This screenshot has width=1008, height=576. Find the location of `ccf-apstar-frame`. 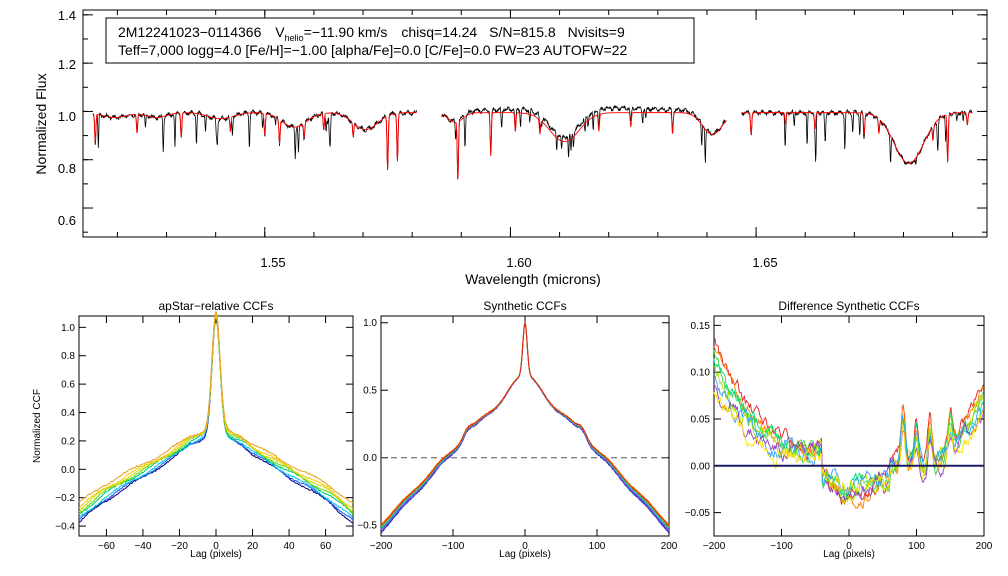

ccf-apstar-frame is located at coordinates (216, 426).